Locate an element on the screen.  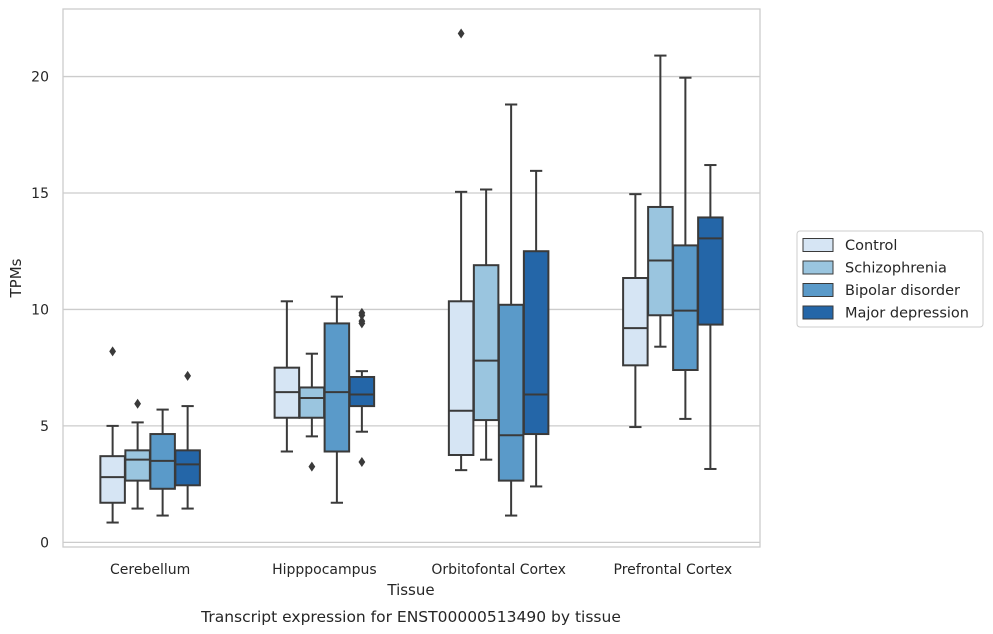
y-axis-title: TPMs is located at coordinates (16, 278).